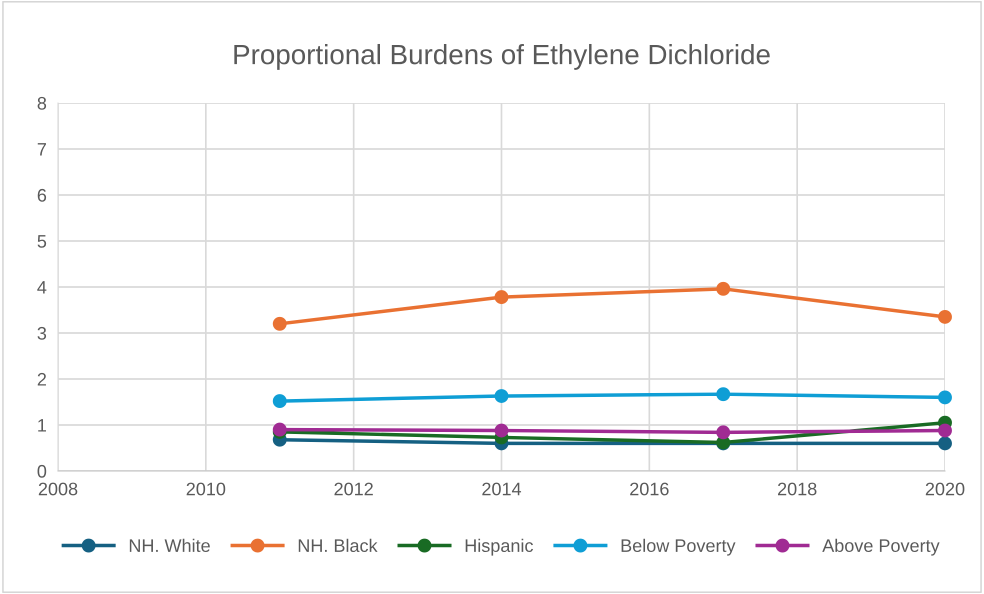 This screenshot has width=984, height=594. I want to click on y-tick-label: 1, so click(42, 425).